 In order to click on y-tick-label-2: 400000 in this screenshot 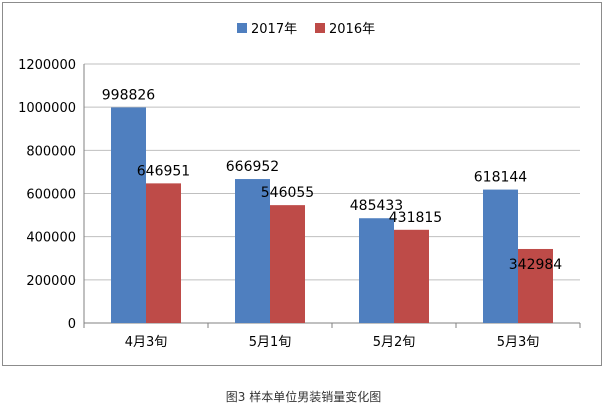, I will do `click(51, 238)`.